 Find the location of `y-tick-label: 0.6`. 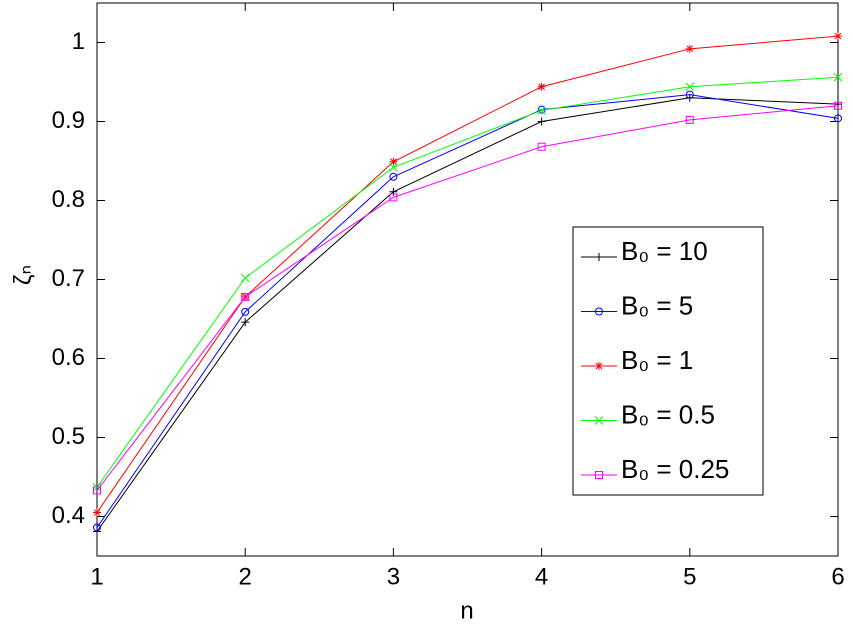

y-tick-label: 0.6 is located at coordinates (68, 357).